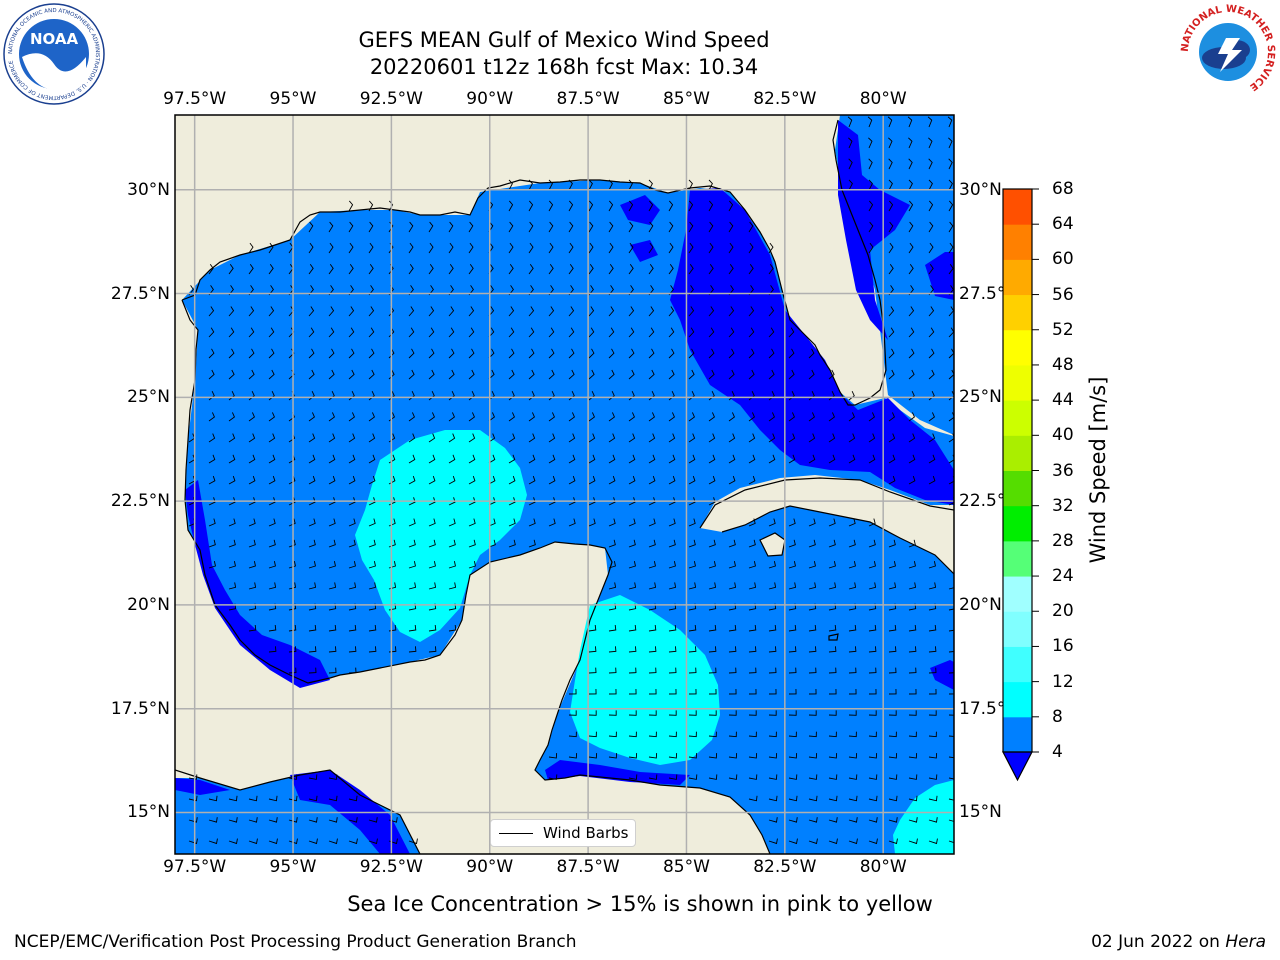 The width and height of the screenshot is (1280, 960). I want to click on legend: Wind Barbs, so click(563, 833).